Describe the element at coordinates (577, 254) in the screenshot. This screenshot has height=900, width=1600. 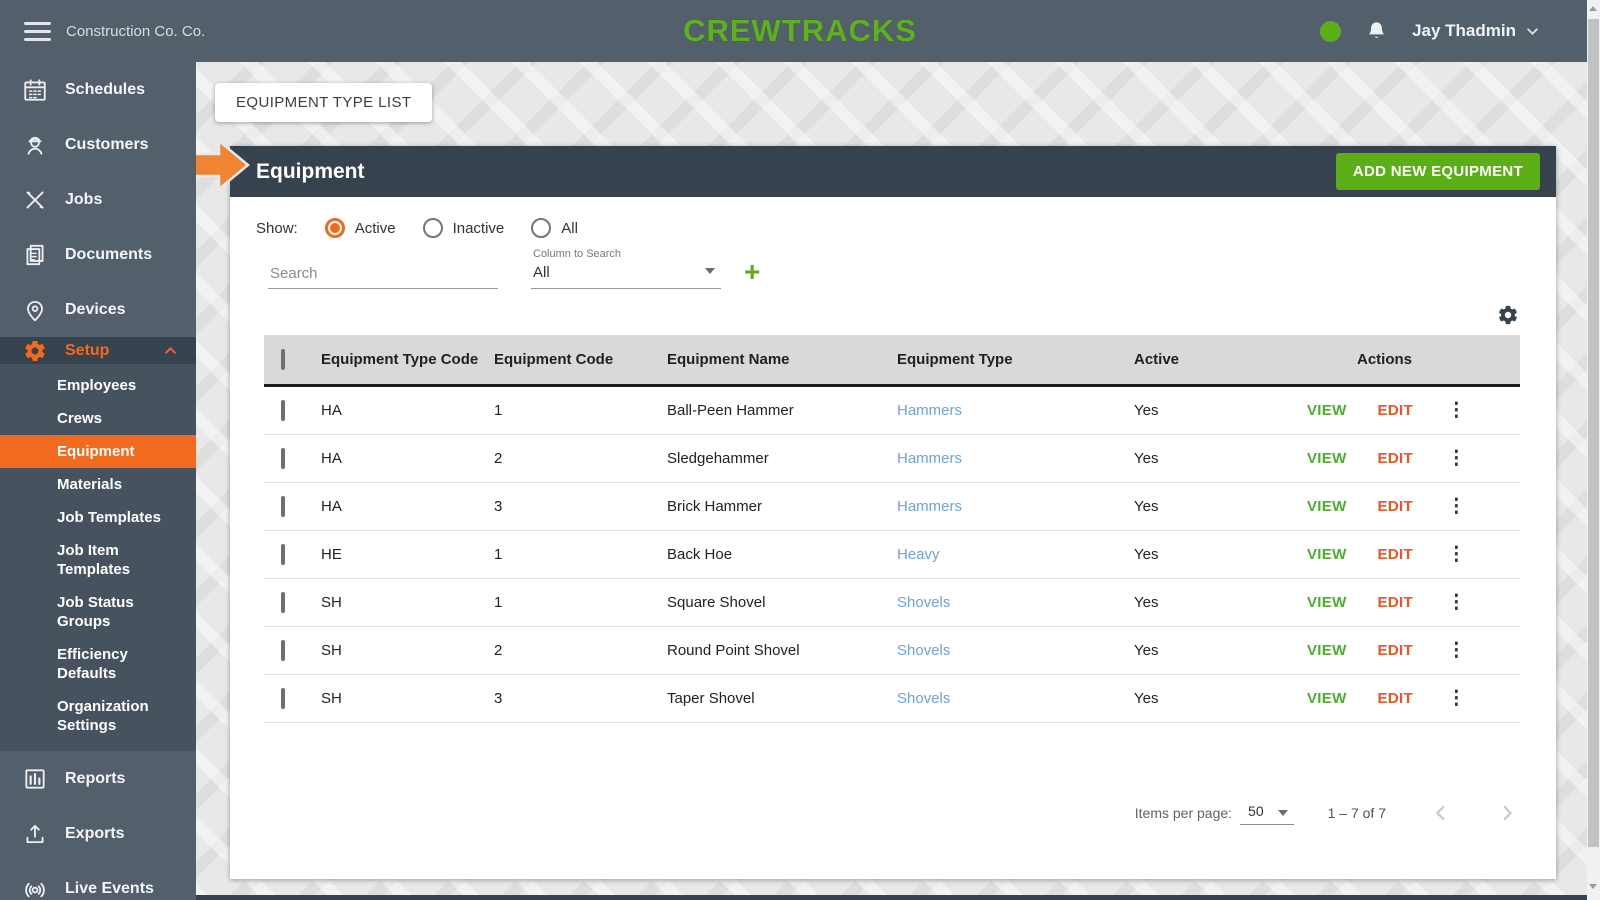
I see `column-select-label: Column to Search` at that location.